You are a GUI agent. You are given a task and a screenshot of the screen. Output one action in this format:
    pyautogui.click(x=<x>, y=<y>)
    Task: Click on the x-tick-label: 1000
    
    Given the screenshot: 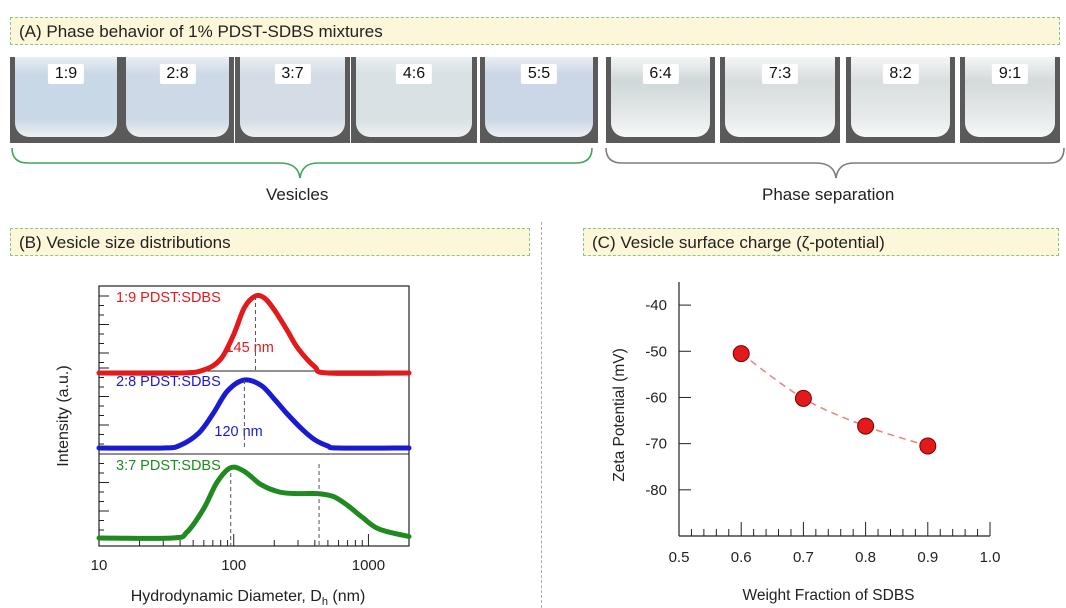 What is the action you would take?
    pyautogui.click(x=368, y=565)
    